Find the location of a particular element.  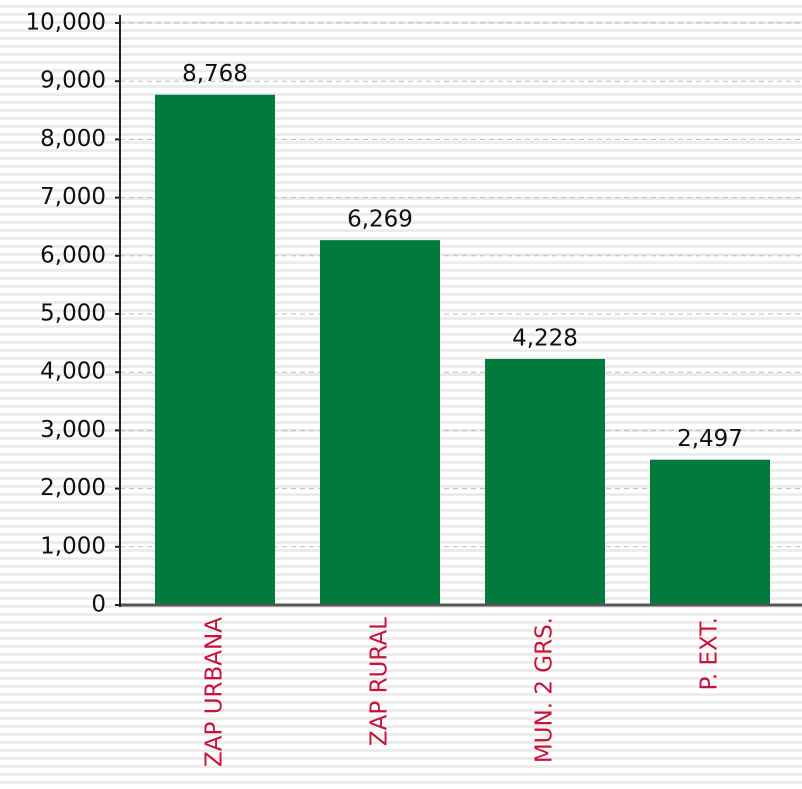

value-label: 6,269 is located at coordinates (380, 220).